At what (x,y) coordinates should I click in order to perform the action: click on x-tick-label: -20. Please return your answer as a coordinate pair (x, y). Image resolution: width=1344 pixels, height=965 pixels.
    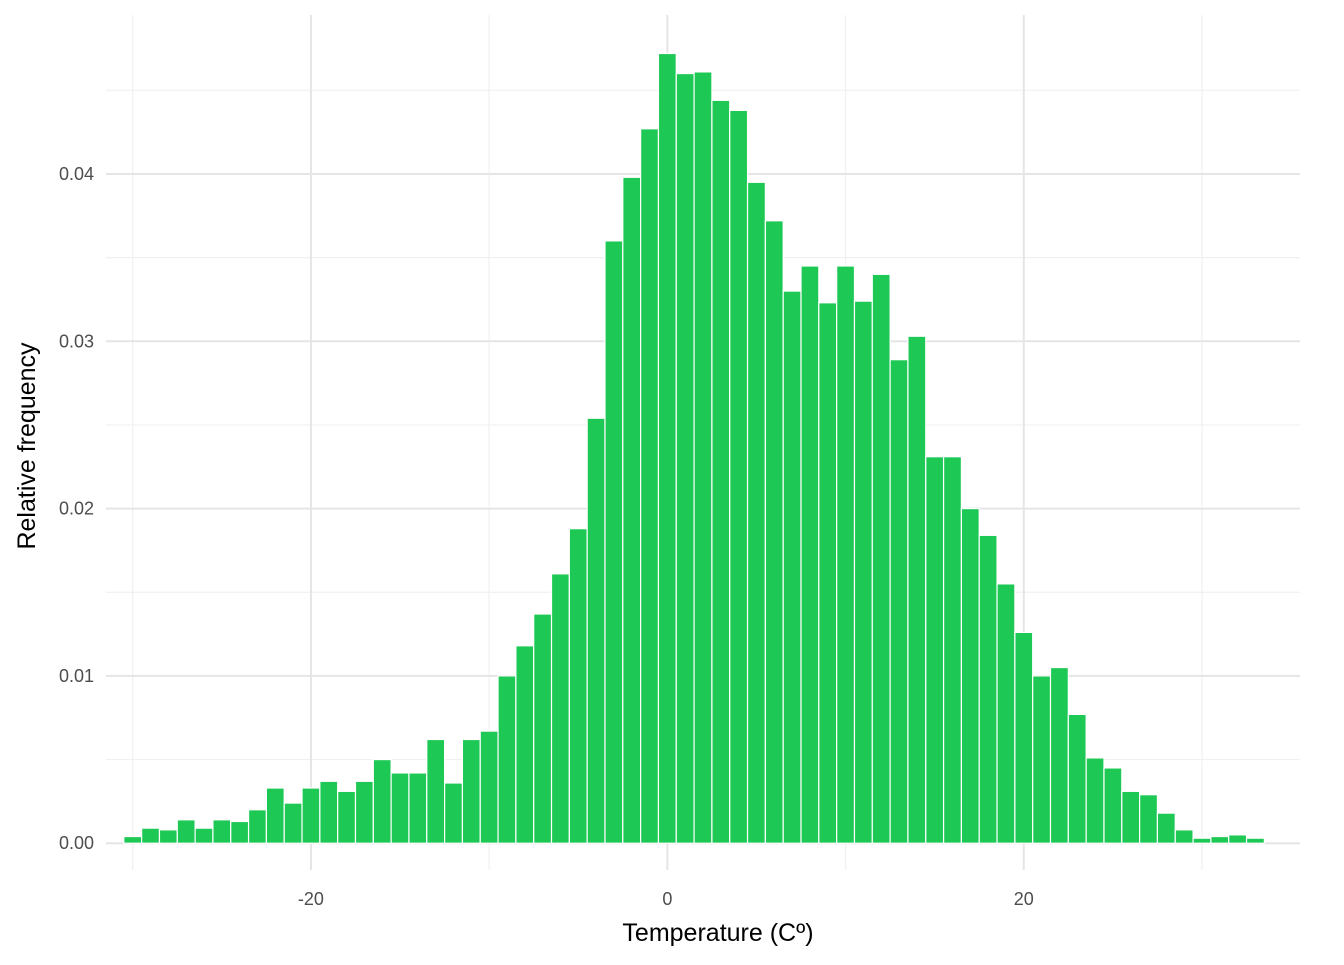
    Looking at the image, I should click on (311, 899).